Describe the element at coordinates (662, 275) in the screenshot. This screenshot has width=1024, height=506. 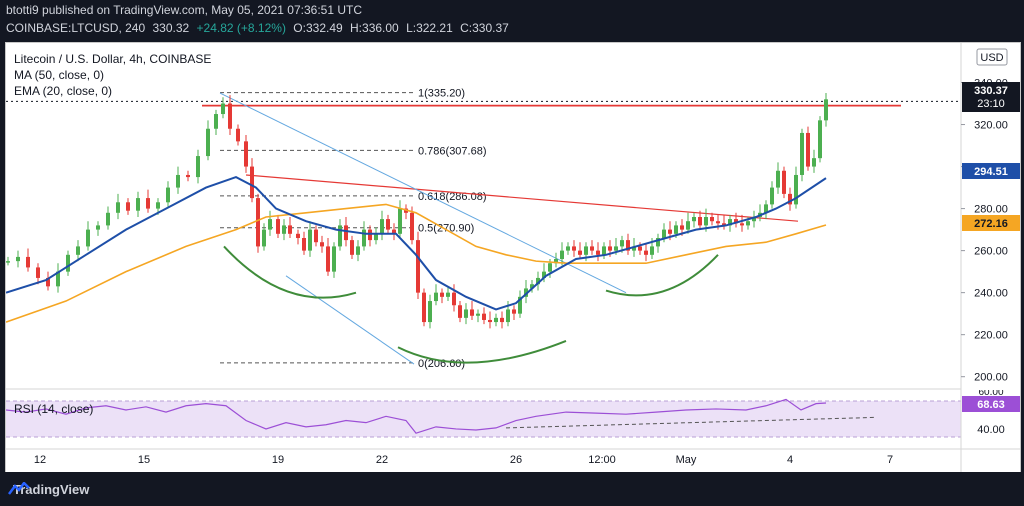
I see `right-shoulder-arc` at that location.